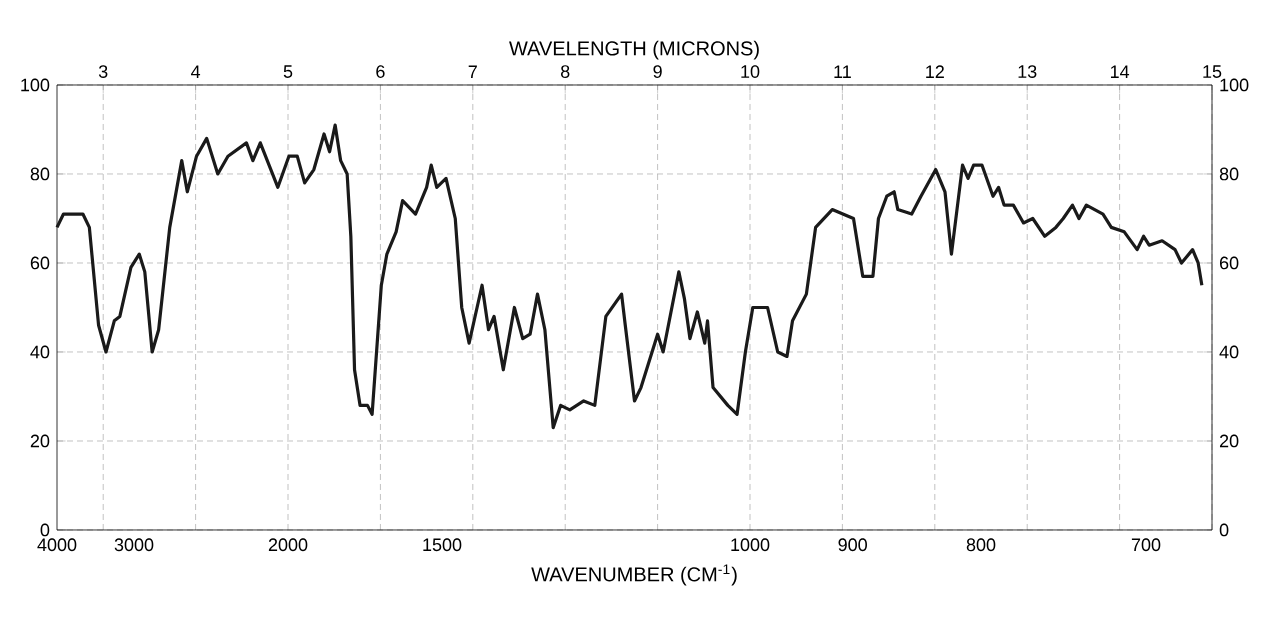 This screenshot has width=1267, height=619. What do you see at coordinates (935, 71) in the screenshot?
I see `x-tick-label: 12` at bounding box center [935, 71].